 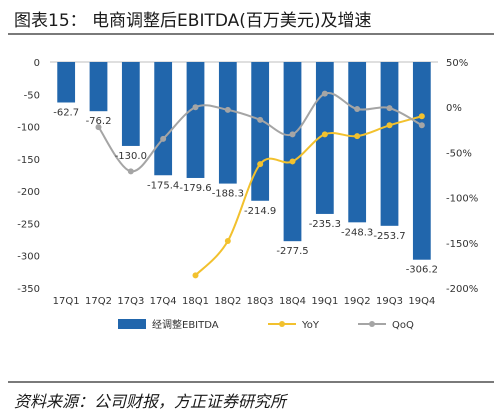 I want to click on y-left-tick-label: -250, so click(x=28, y=224).